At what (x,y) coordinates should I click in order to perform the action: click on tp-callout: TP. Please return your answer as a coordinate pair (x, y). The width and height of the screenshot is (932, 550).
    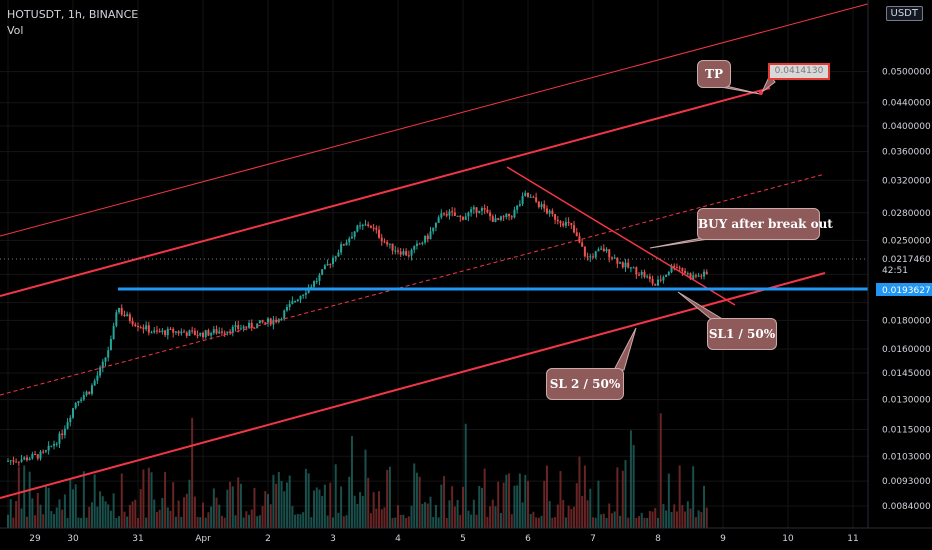
    Looking at the image, I should click on (714, 74).